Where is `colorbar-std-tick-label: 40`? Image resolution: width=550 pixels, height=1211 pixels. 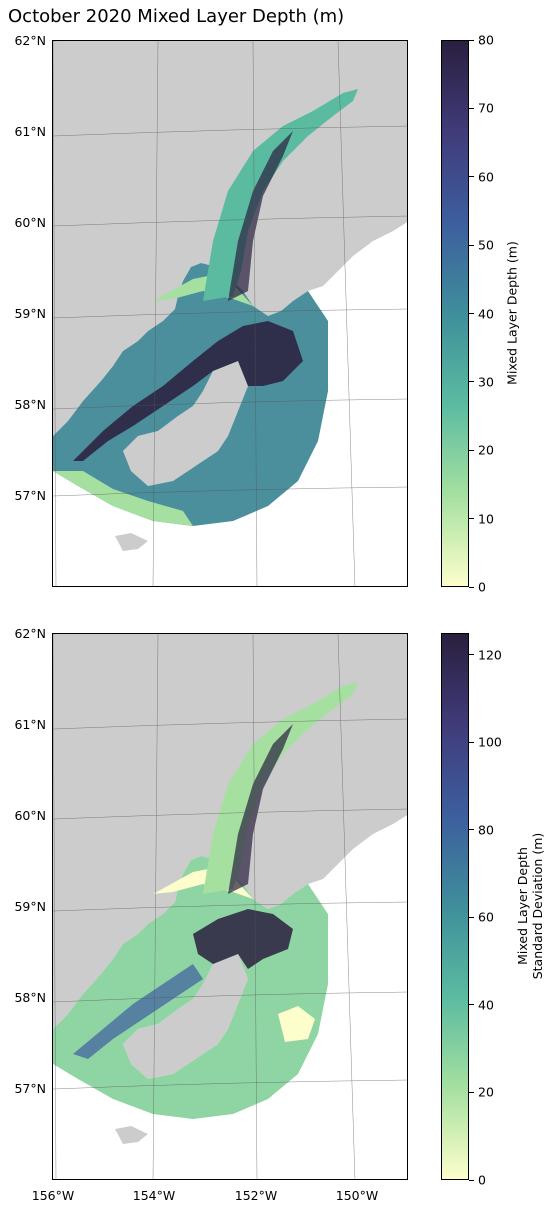 colorbar-std-tick-label: 40 is located at coordinates (486, 1005).